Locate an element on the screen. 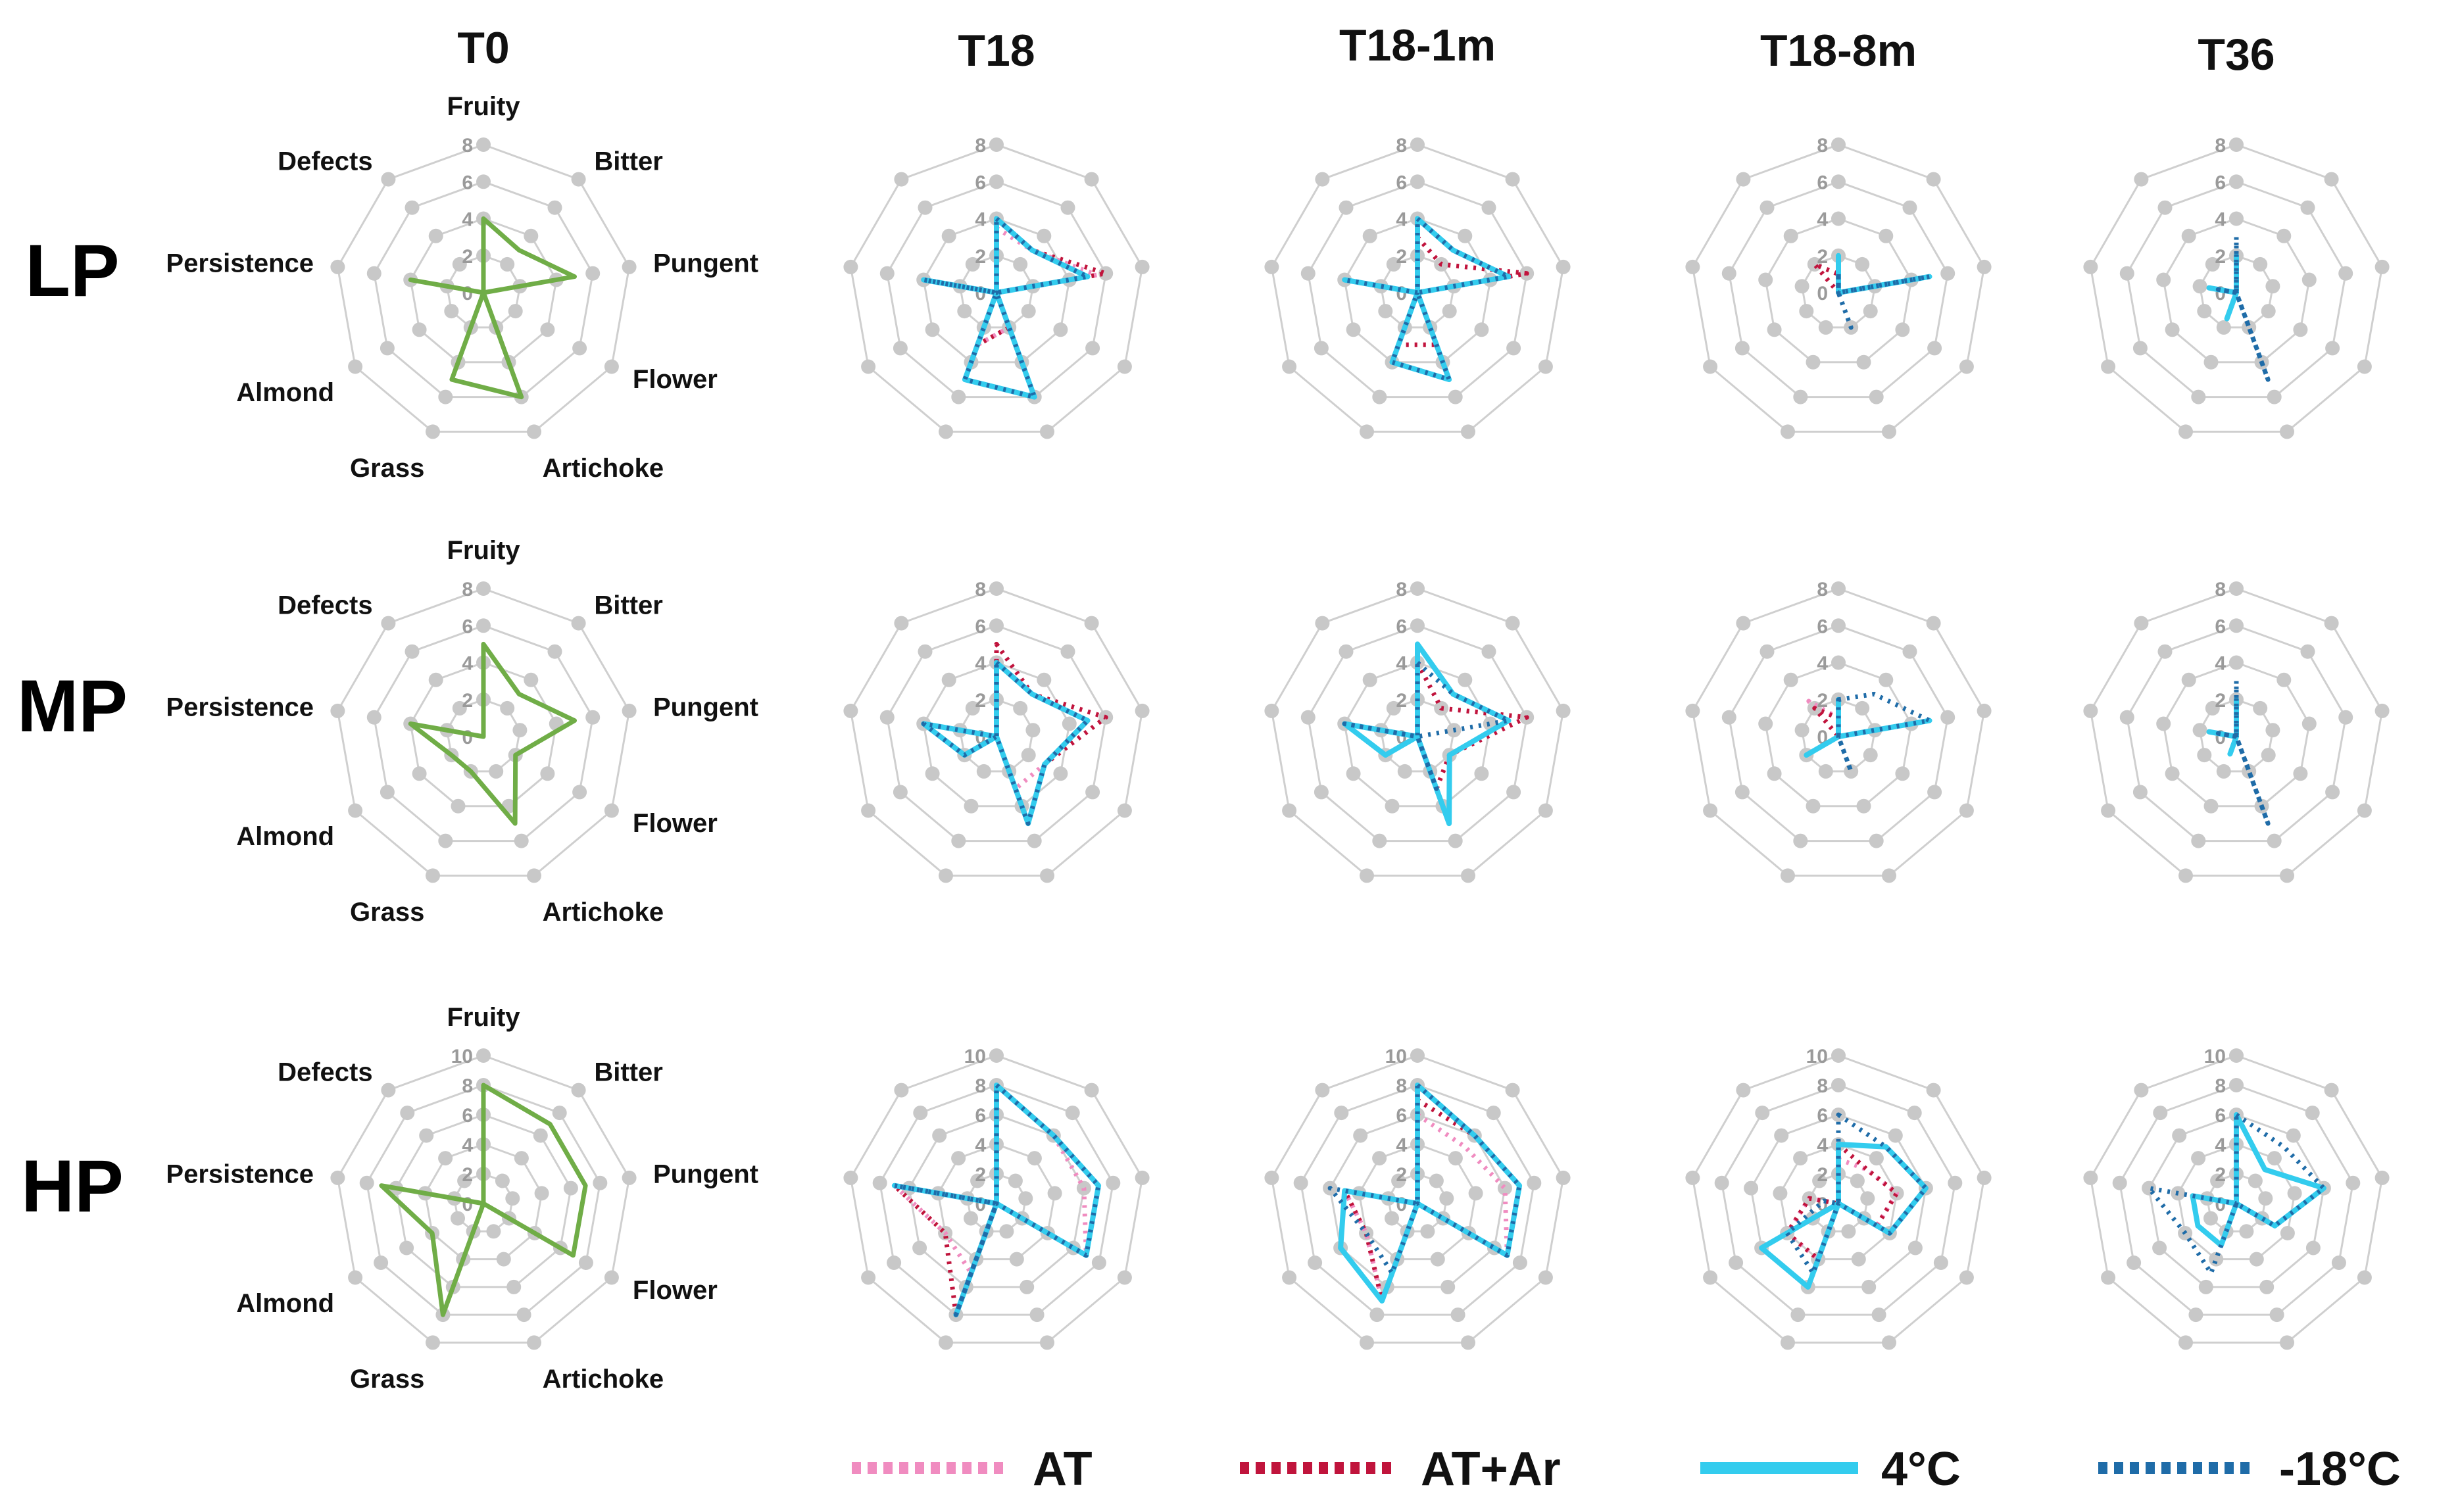  row-title-hp: HP is located at coordinates (72, 1186).